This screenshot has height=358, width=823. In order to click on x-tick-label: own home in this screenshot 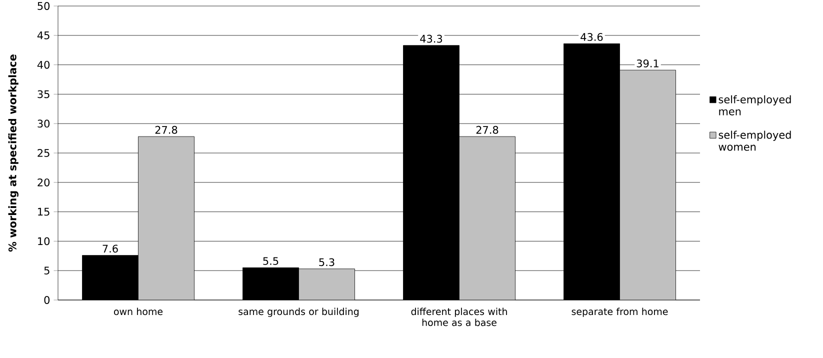, I will do `click(138, 312)`.